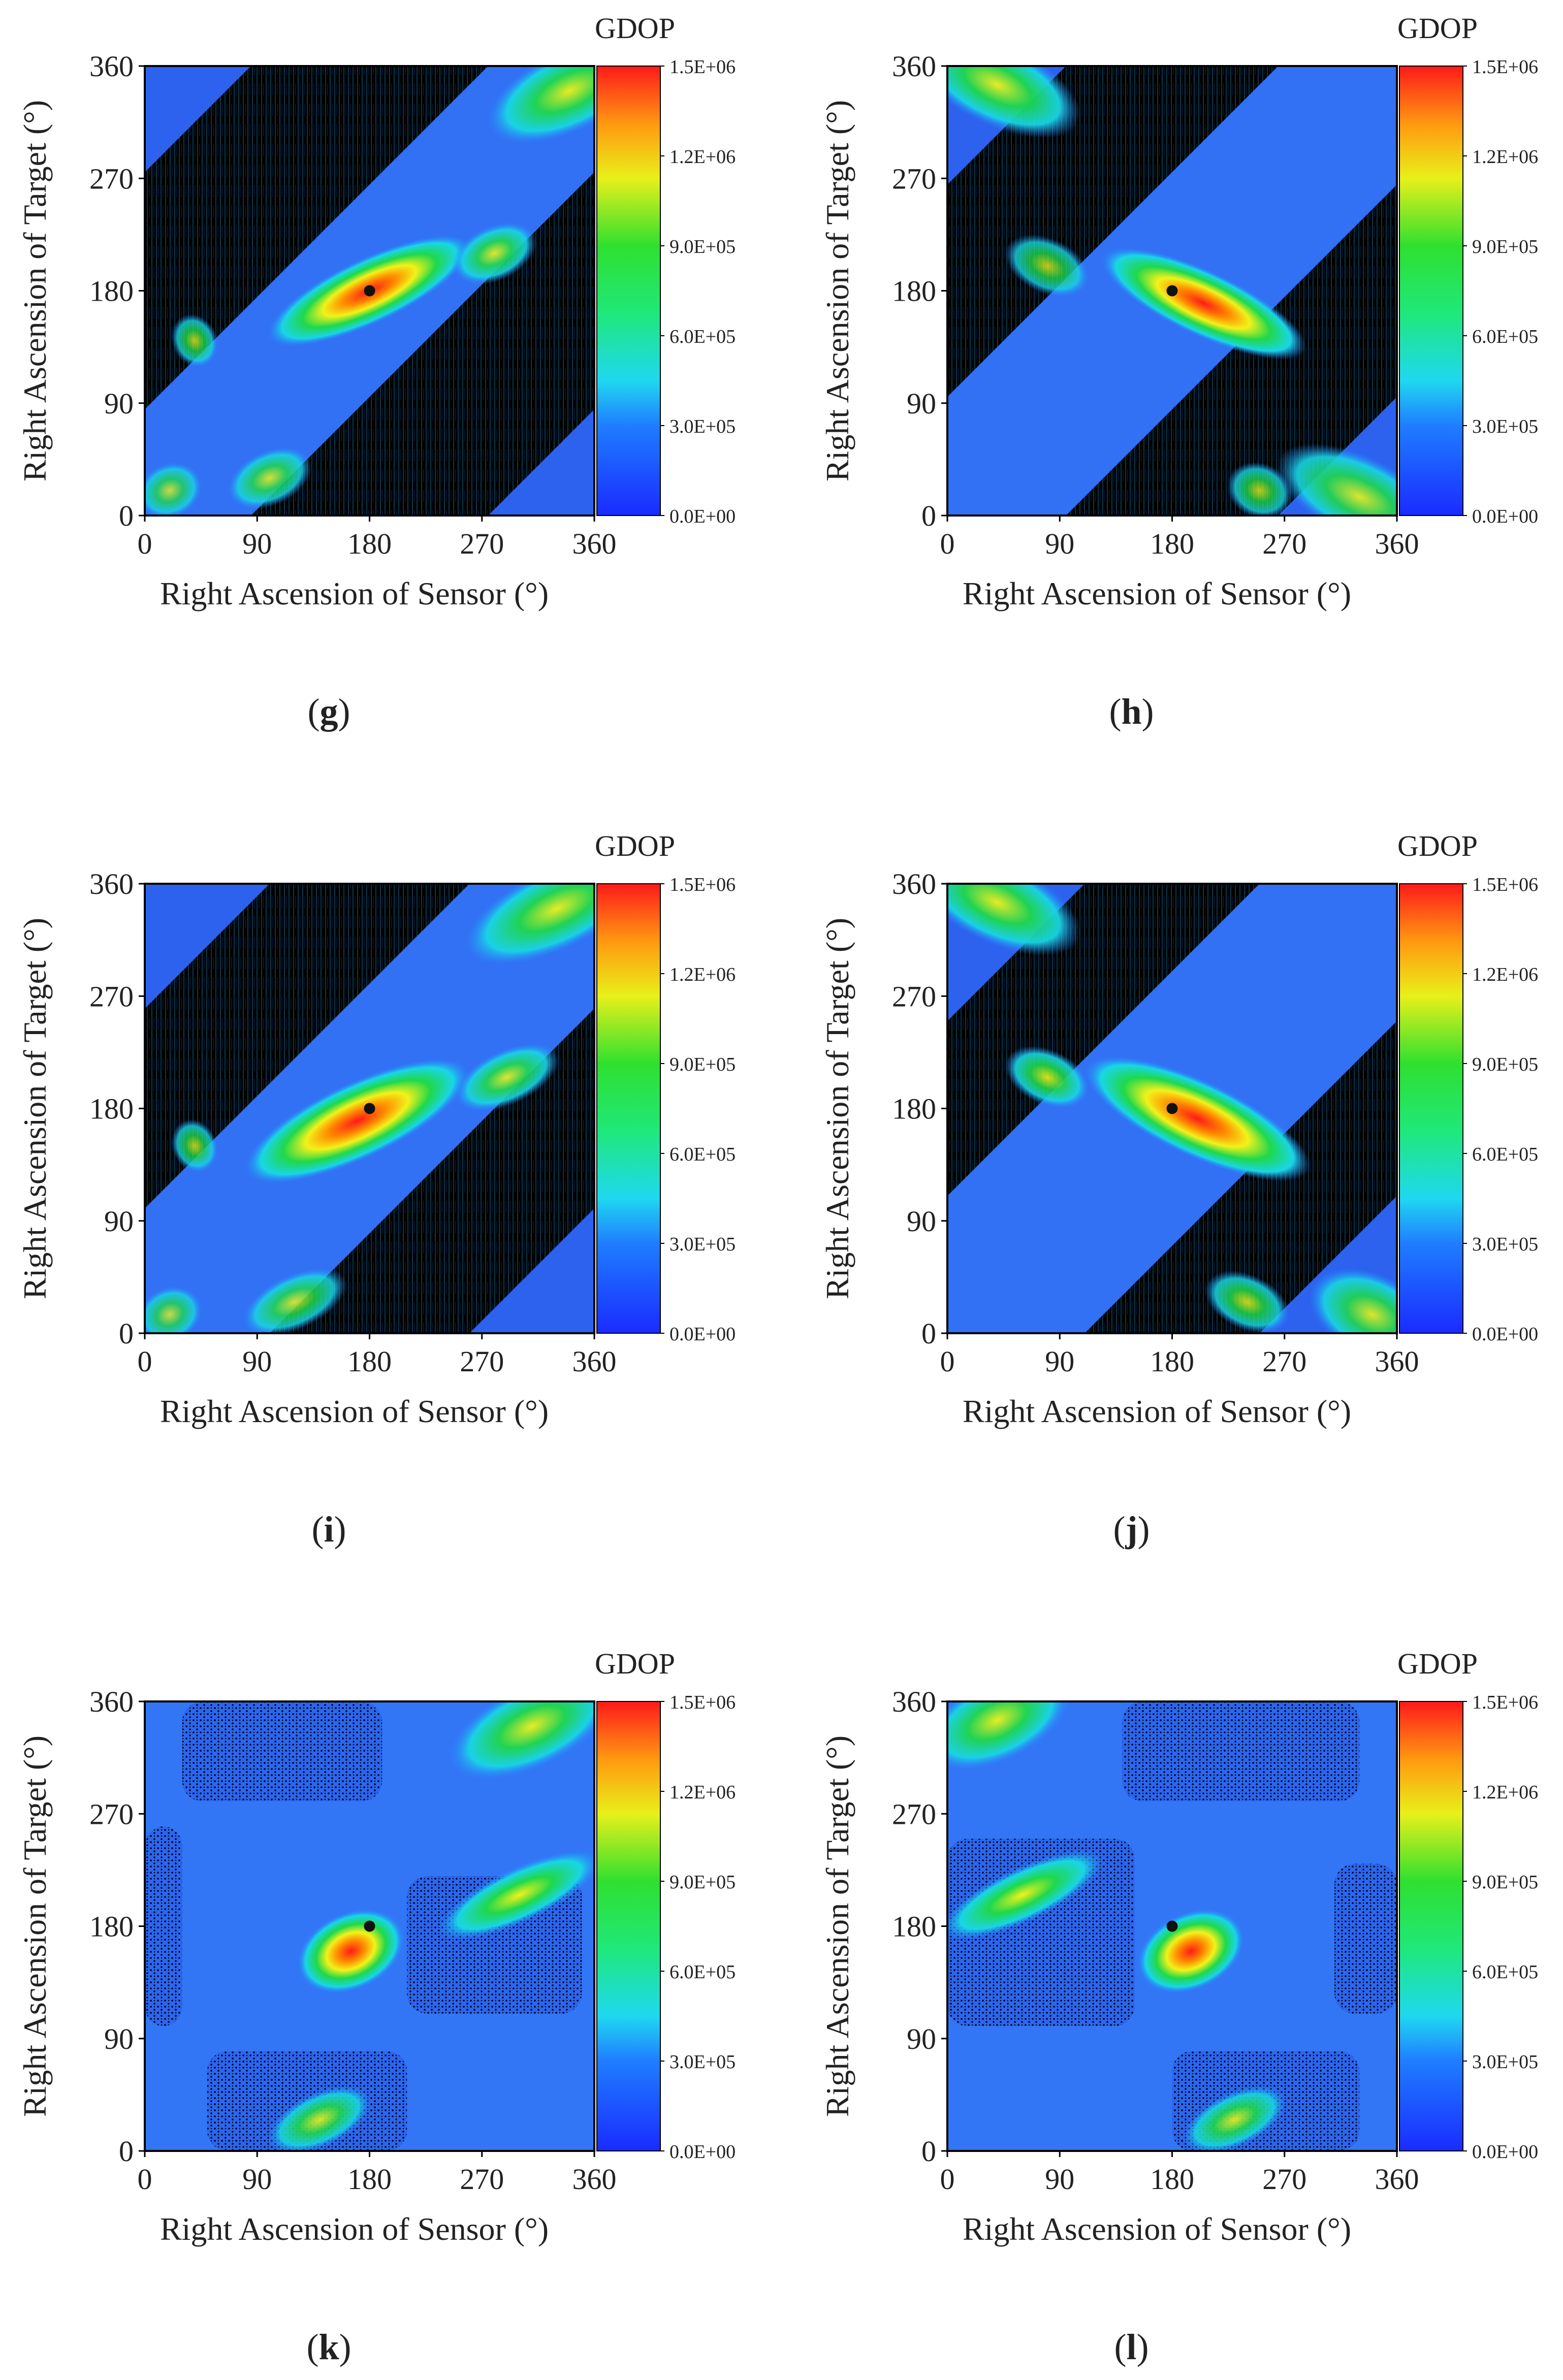 This screenshot has width=1563, height=2380. I want to click on panel-label-letter: j, so click(1131, 1529).